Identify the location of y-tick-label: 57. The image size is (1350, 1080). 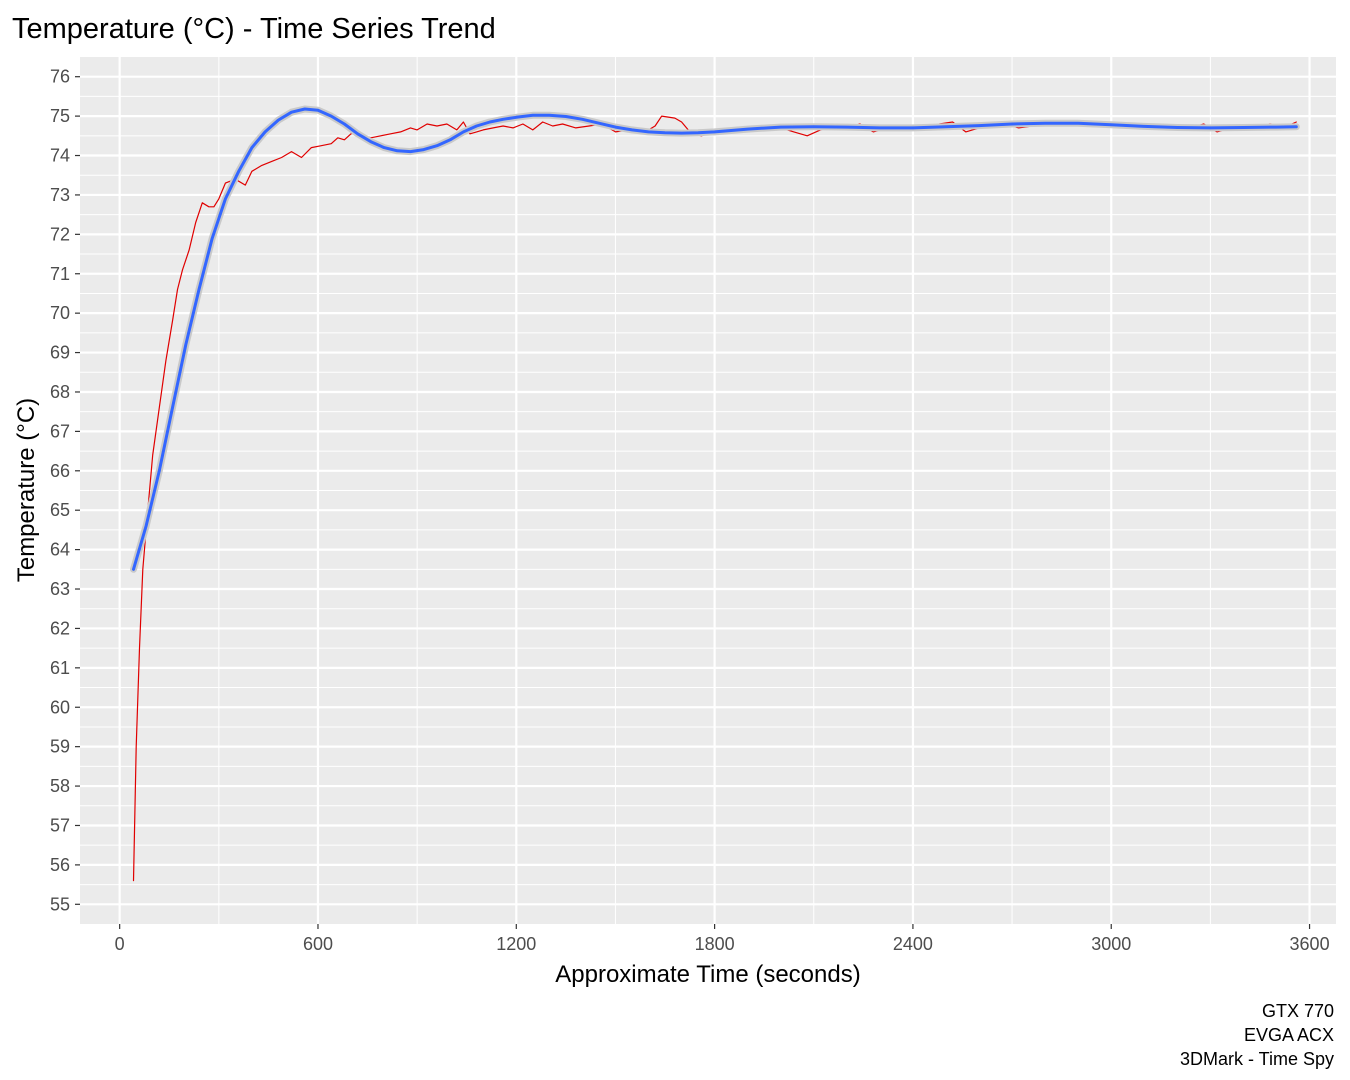
(60, 825).